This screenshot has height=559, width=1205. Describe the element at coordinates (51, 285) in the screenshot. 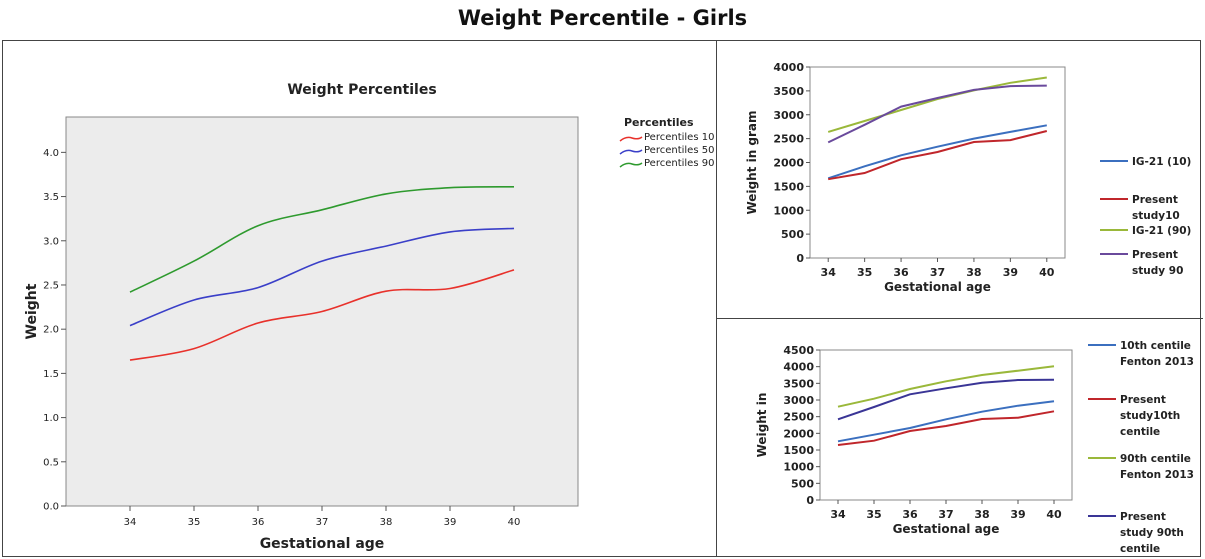

I see `y-tick-label: 2.5` at that location.